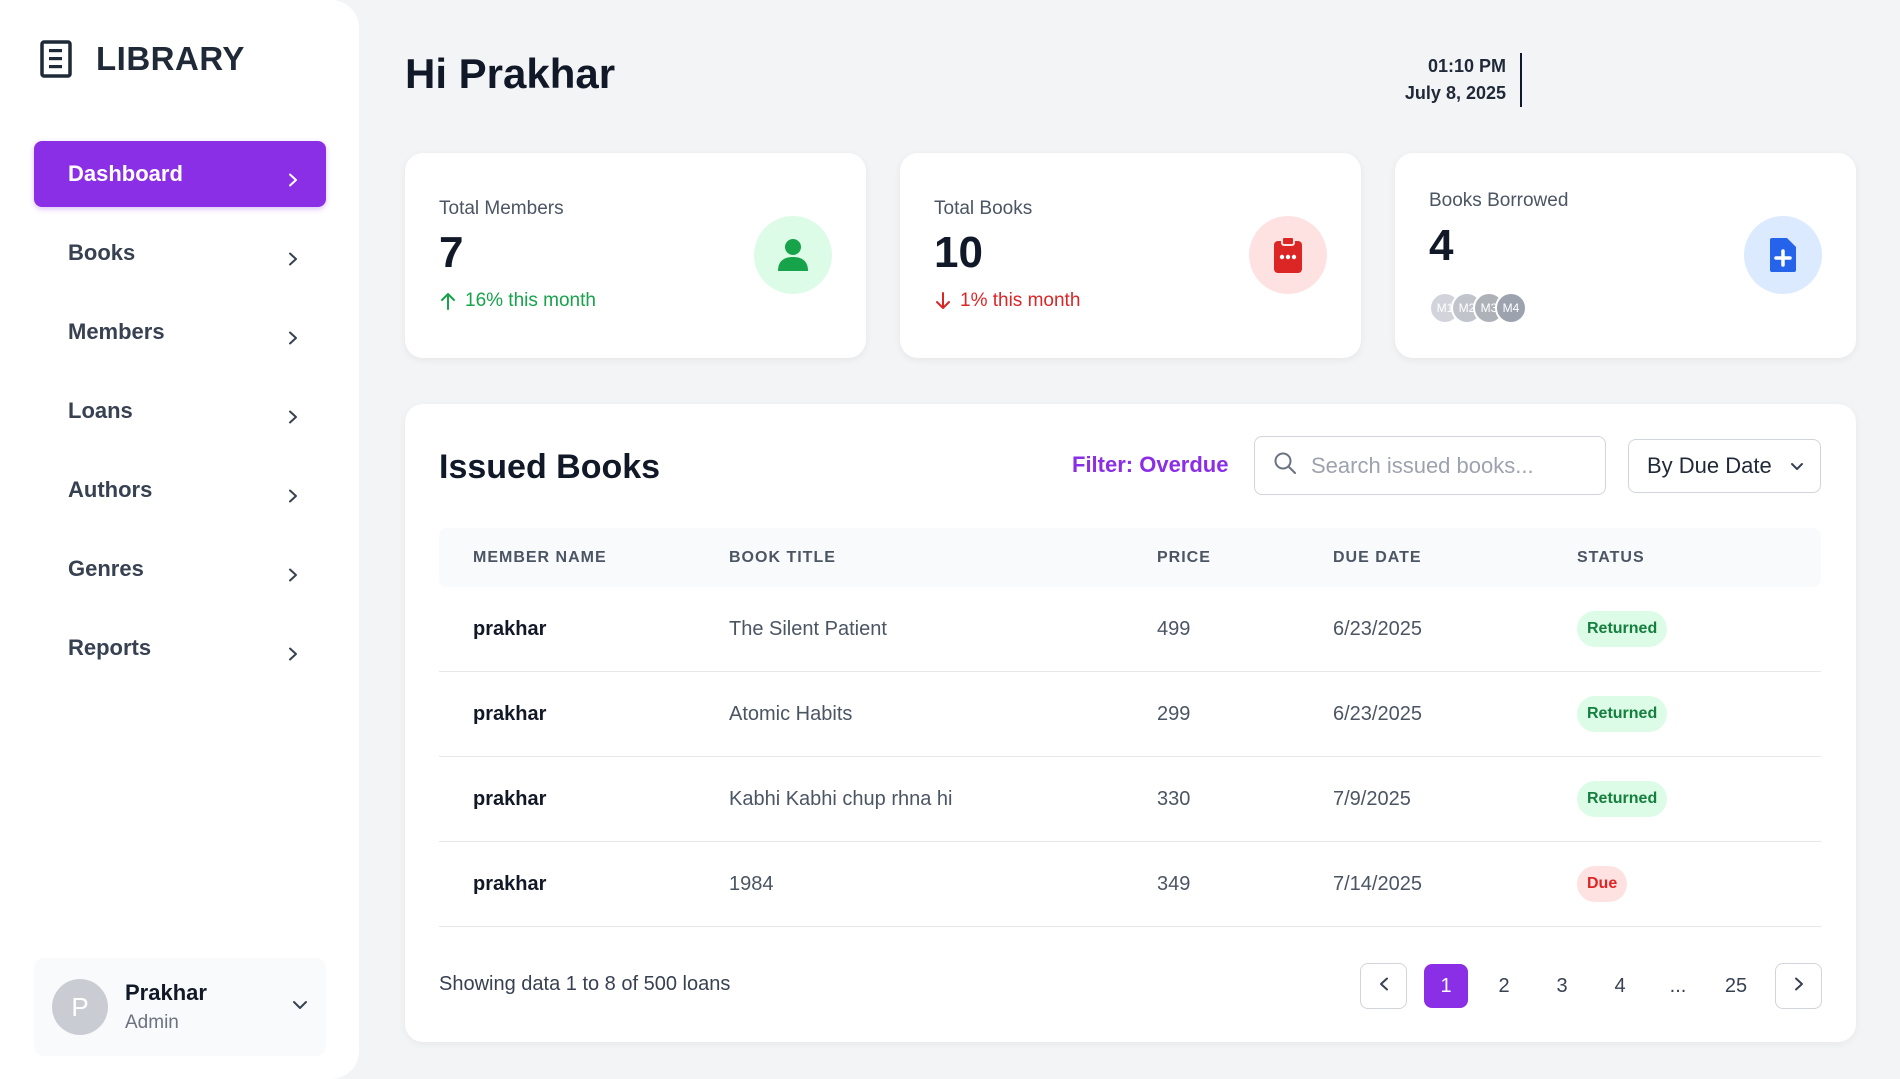 The image size is (1900, 1079). I want to click on pagination: 1 2 3 4 ... 25, so click(1591, 986).